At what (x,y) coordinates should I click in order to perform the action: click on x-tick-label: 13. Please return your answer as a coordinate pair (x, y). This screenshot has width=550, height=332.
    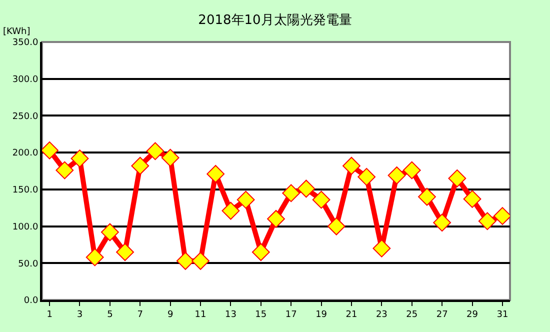
    Looking at the image, I should click on (230, 315).